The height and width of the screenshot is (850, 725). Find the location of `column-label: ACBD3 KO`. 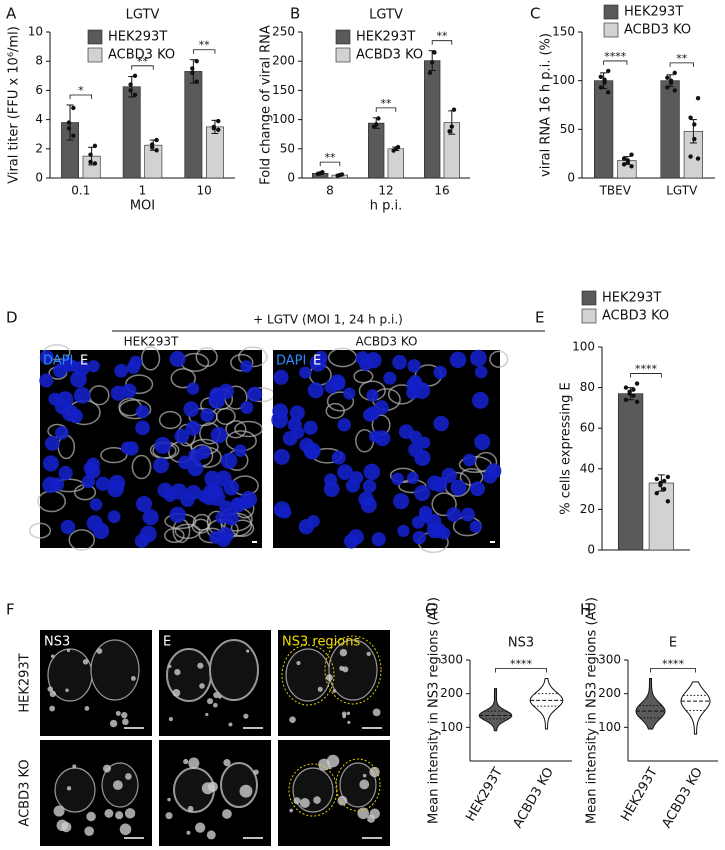

column-label: ACBD3 KO is located at coordinates (387, 342).